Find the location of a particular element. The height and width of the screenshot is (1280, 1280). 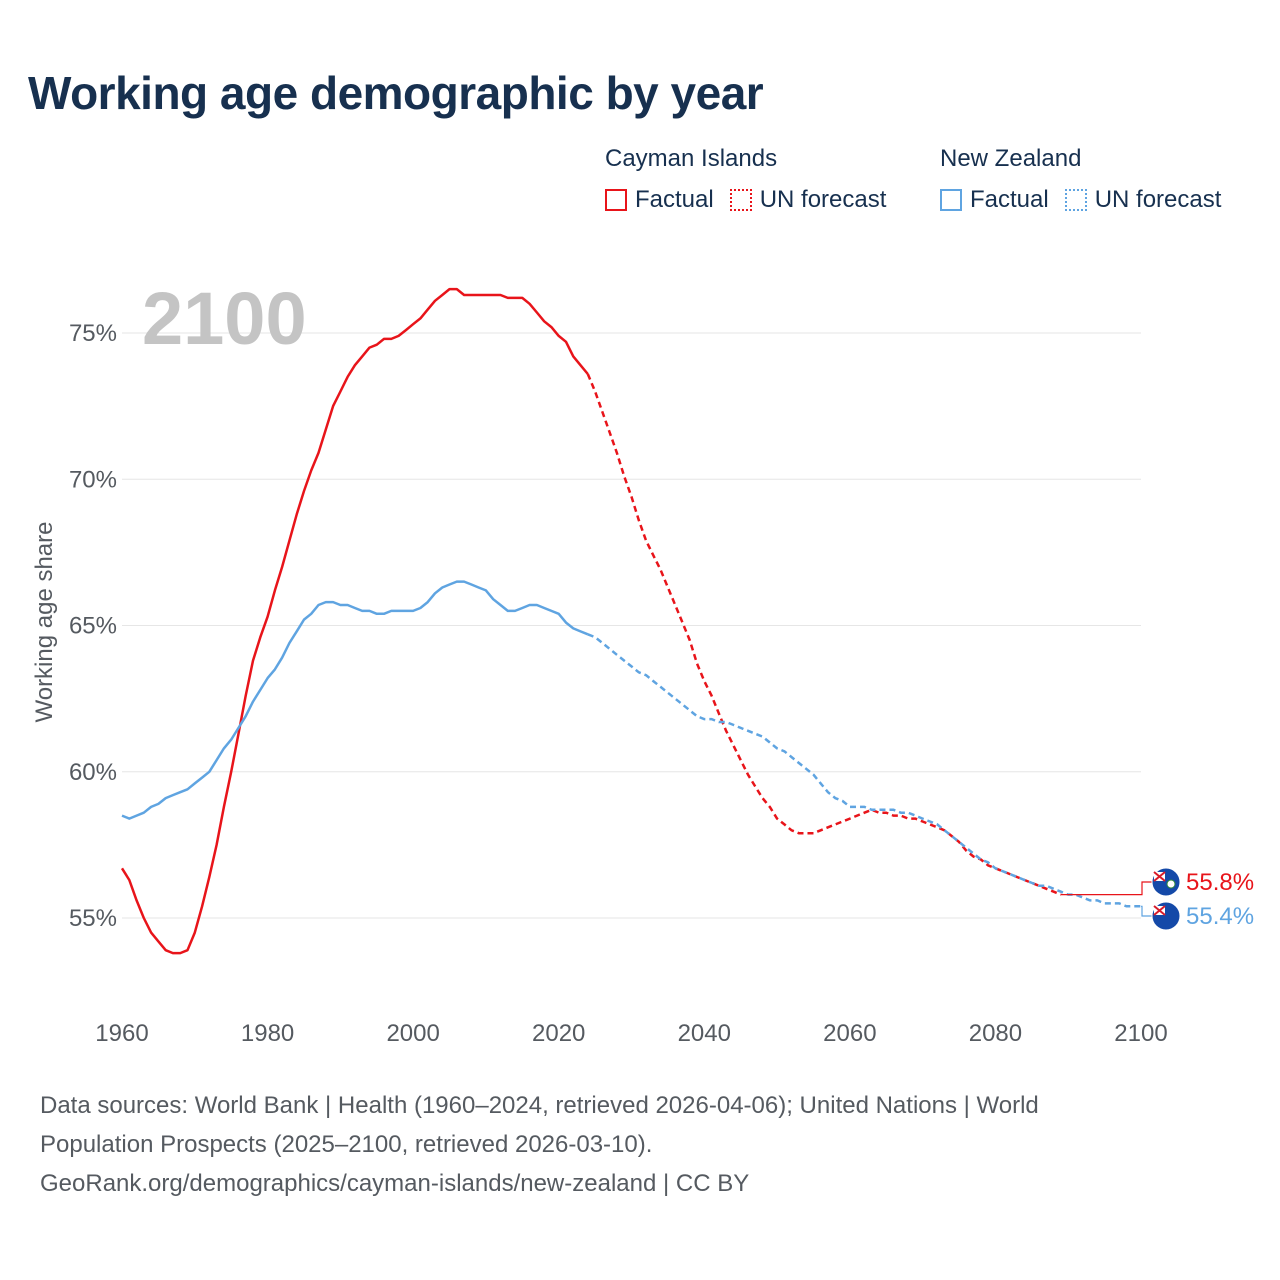

end-markers: 55.8% 55.4% is located at coordinates (1157, 899).